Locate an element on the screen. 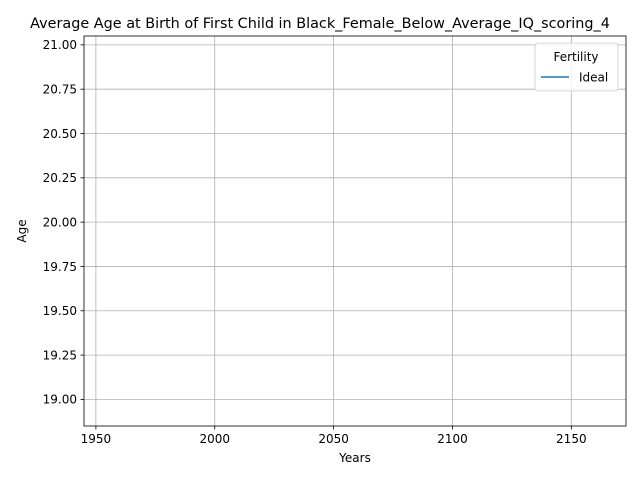 Image resolution: width=640 pixels, height=480 pixels. x-tick-label: 1950 is located at coordinates (96, 439).